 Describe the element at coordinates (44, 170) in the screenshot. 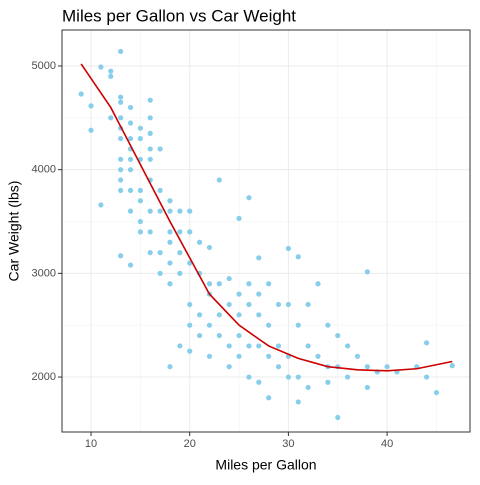

I see `y-tick-label: 4000` at that location.